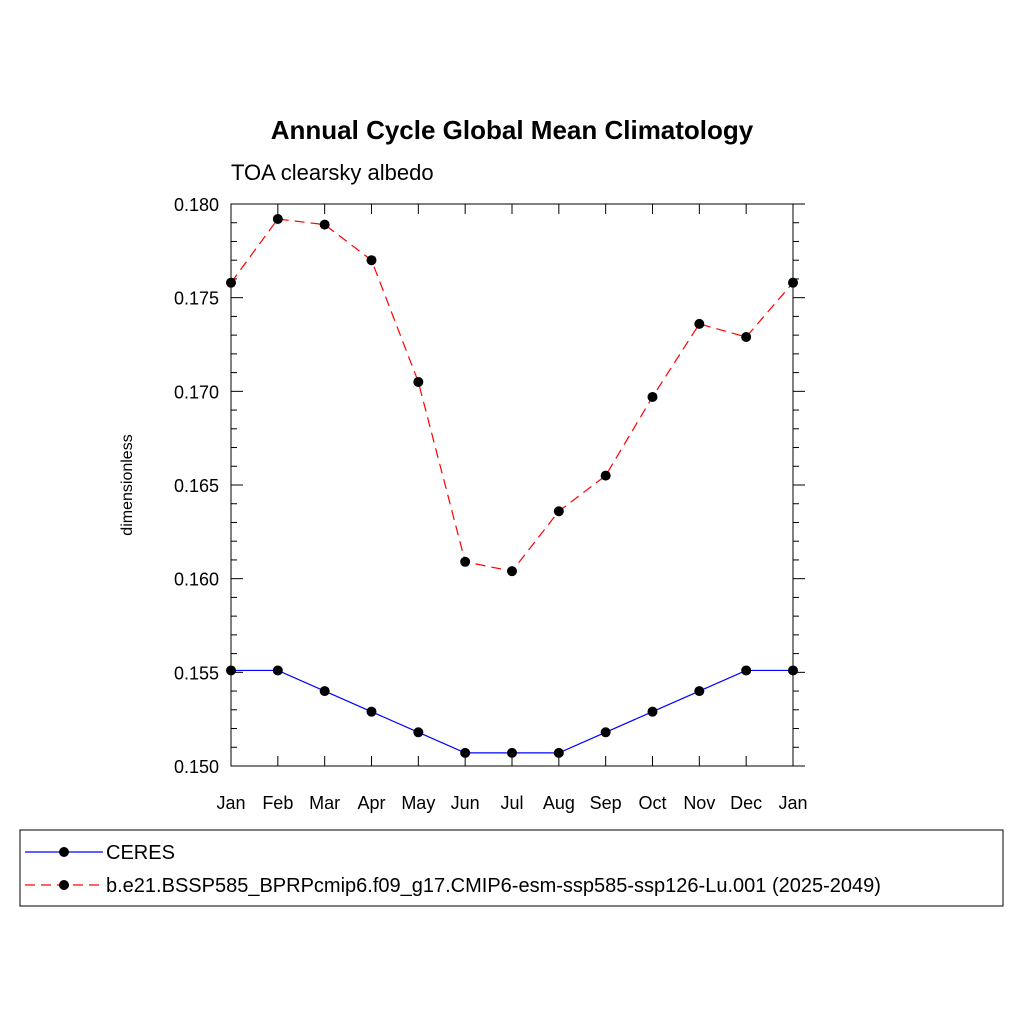 Image resolution: width=1024 pixels, height=1024 pixels. I want to click on chart-title: Annual Cycle Global Mean Climatology, so click(512, 130).